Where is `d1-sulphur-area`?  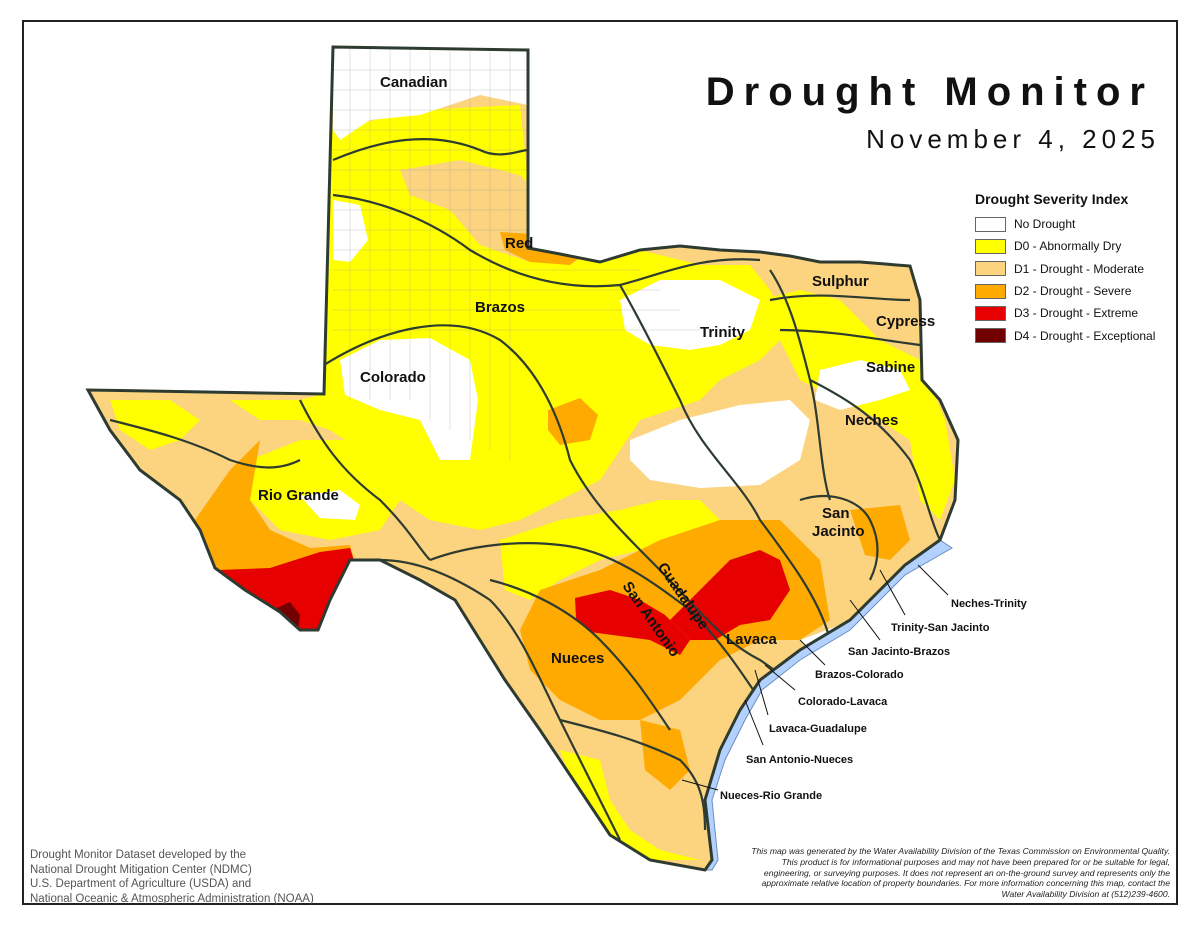 d1-sulphur-area is located at coordinates (842, 277).